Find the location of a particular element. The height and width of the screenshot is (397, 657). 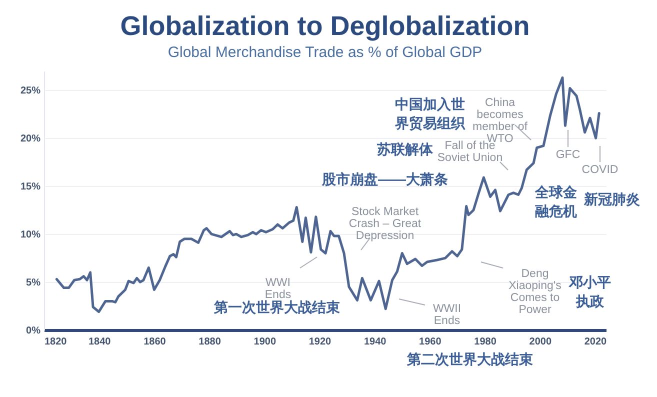

x-tick-label: 1920 is located at coordinates (320, 342).